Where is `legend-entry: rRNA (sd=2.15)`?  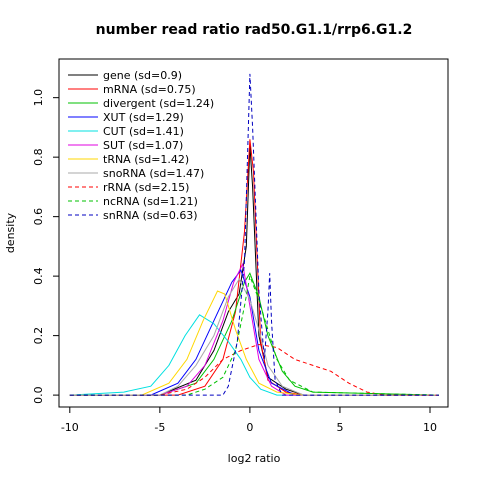
legend-entry: rRNA (sd=2.15) is located at coordinates (146, 187).